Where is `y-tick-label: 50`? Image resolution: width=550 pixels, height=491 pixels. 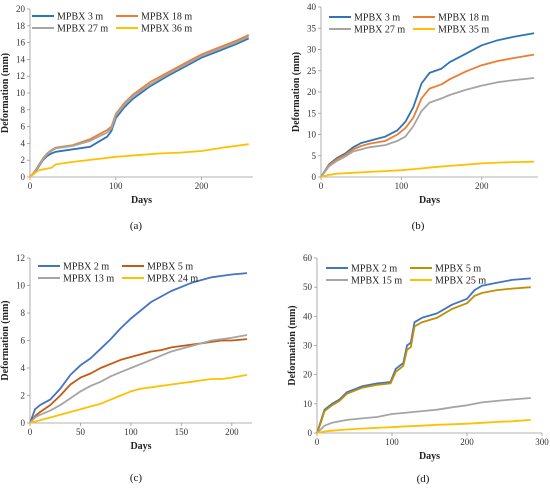
y-tick-label: 50 is located at coordinates (308, 287).